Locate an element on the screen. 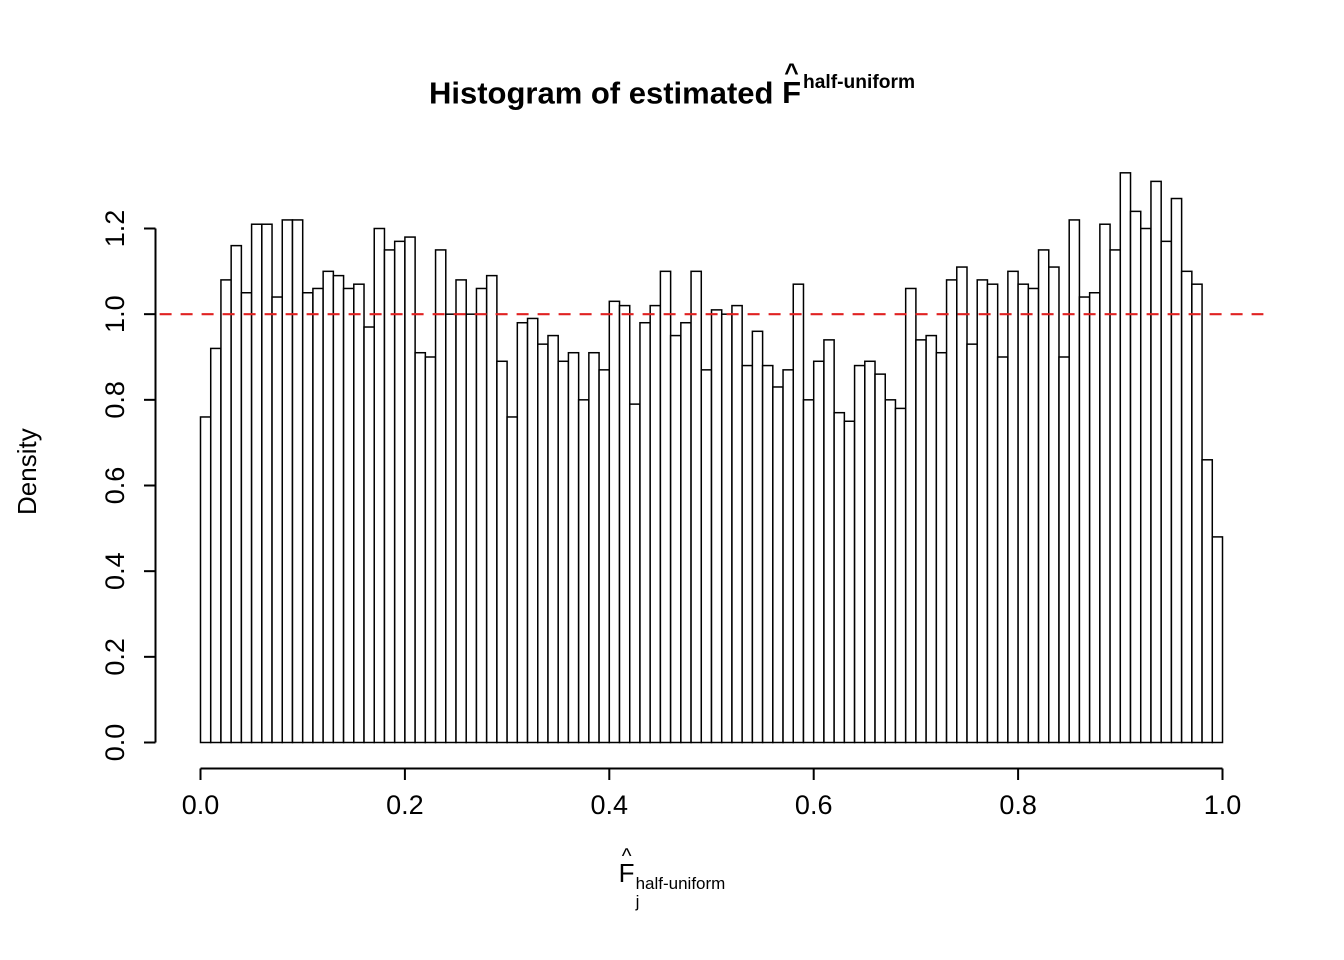  x-tick-label: 0.8 is located at coordinates (1018, 805).